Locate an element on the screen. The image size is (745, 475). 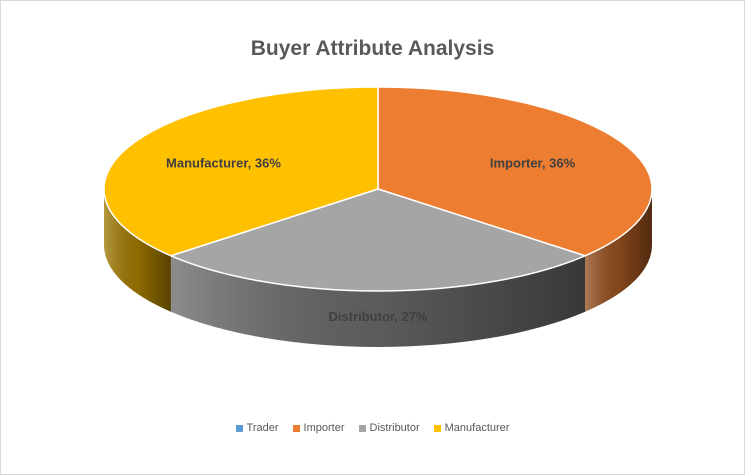
pie-slice-importer is located at coordinates (515, 171).